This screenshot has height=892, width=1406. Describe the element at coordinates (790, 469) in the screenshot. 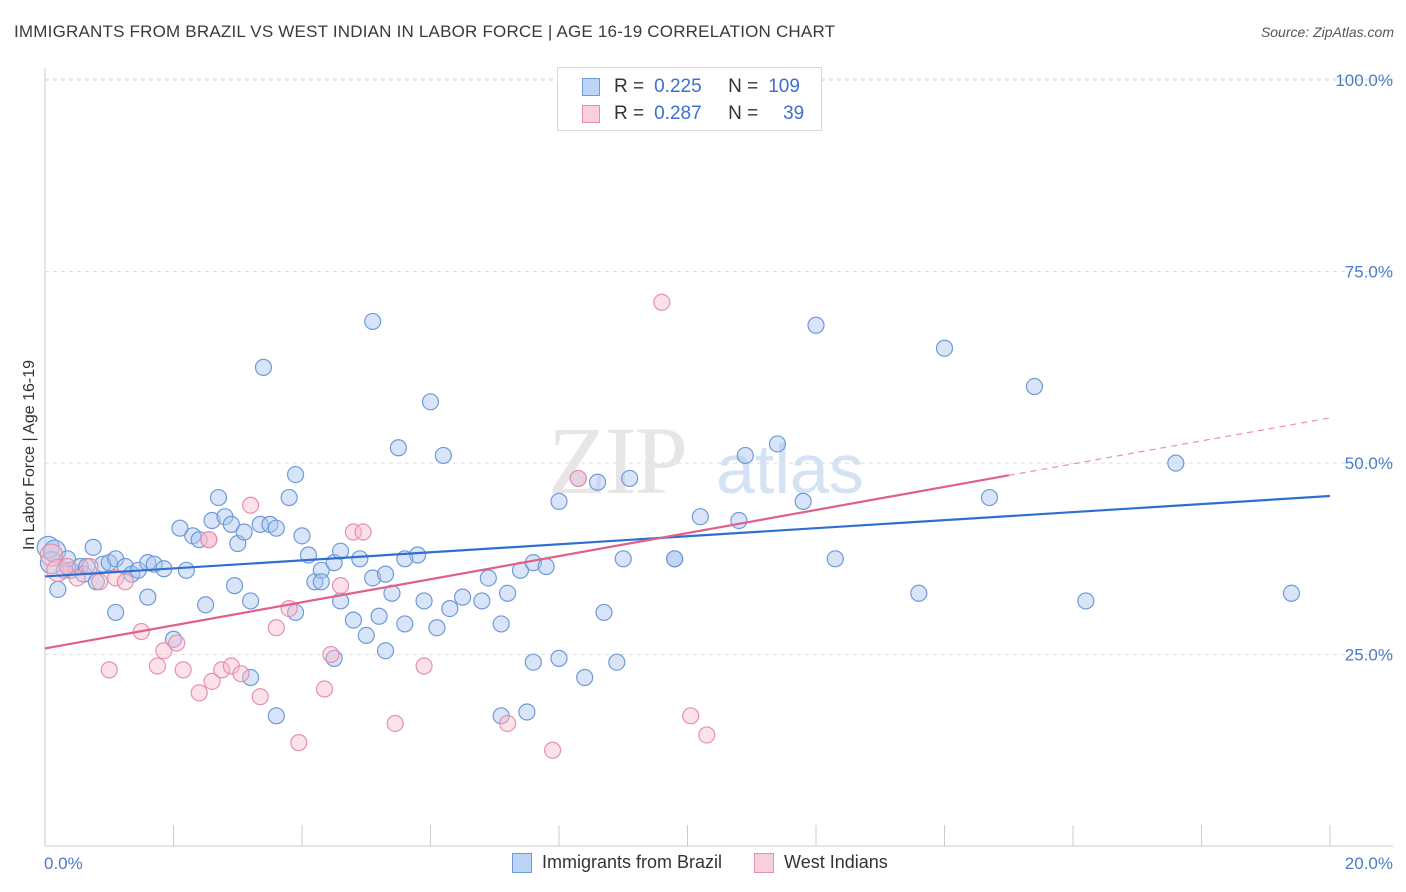

I see `watermark-atlas: atlas` at that location.